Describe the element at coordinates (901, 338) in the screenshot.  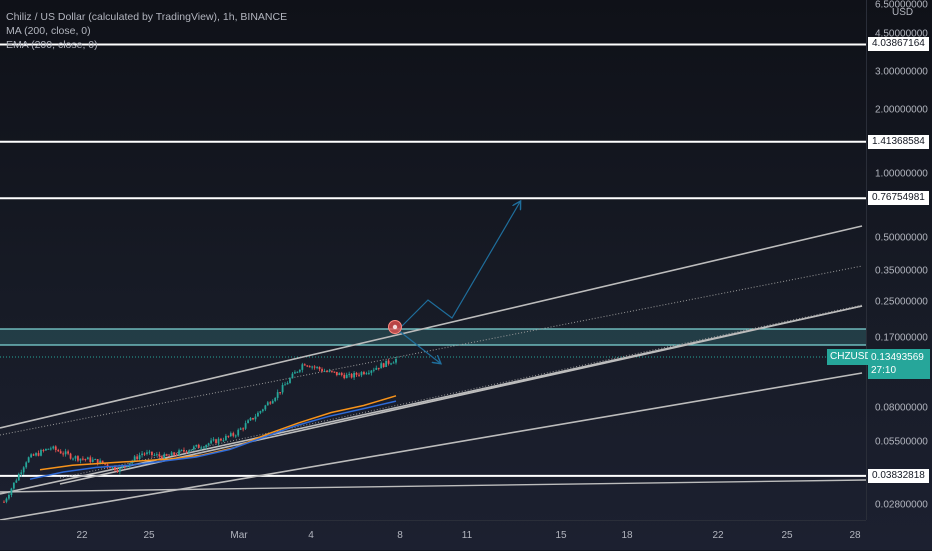
I see `price-tick-label: 0.17000000` at that location.